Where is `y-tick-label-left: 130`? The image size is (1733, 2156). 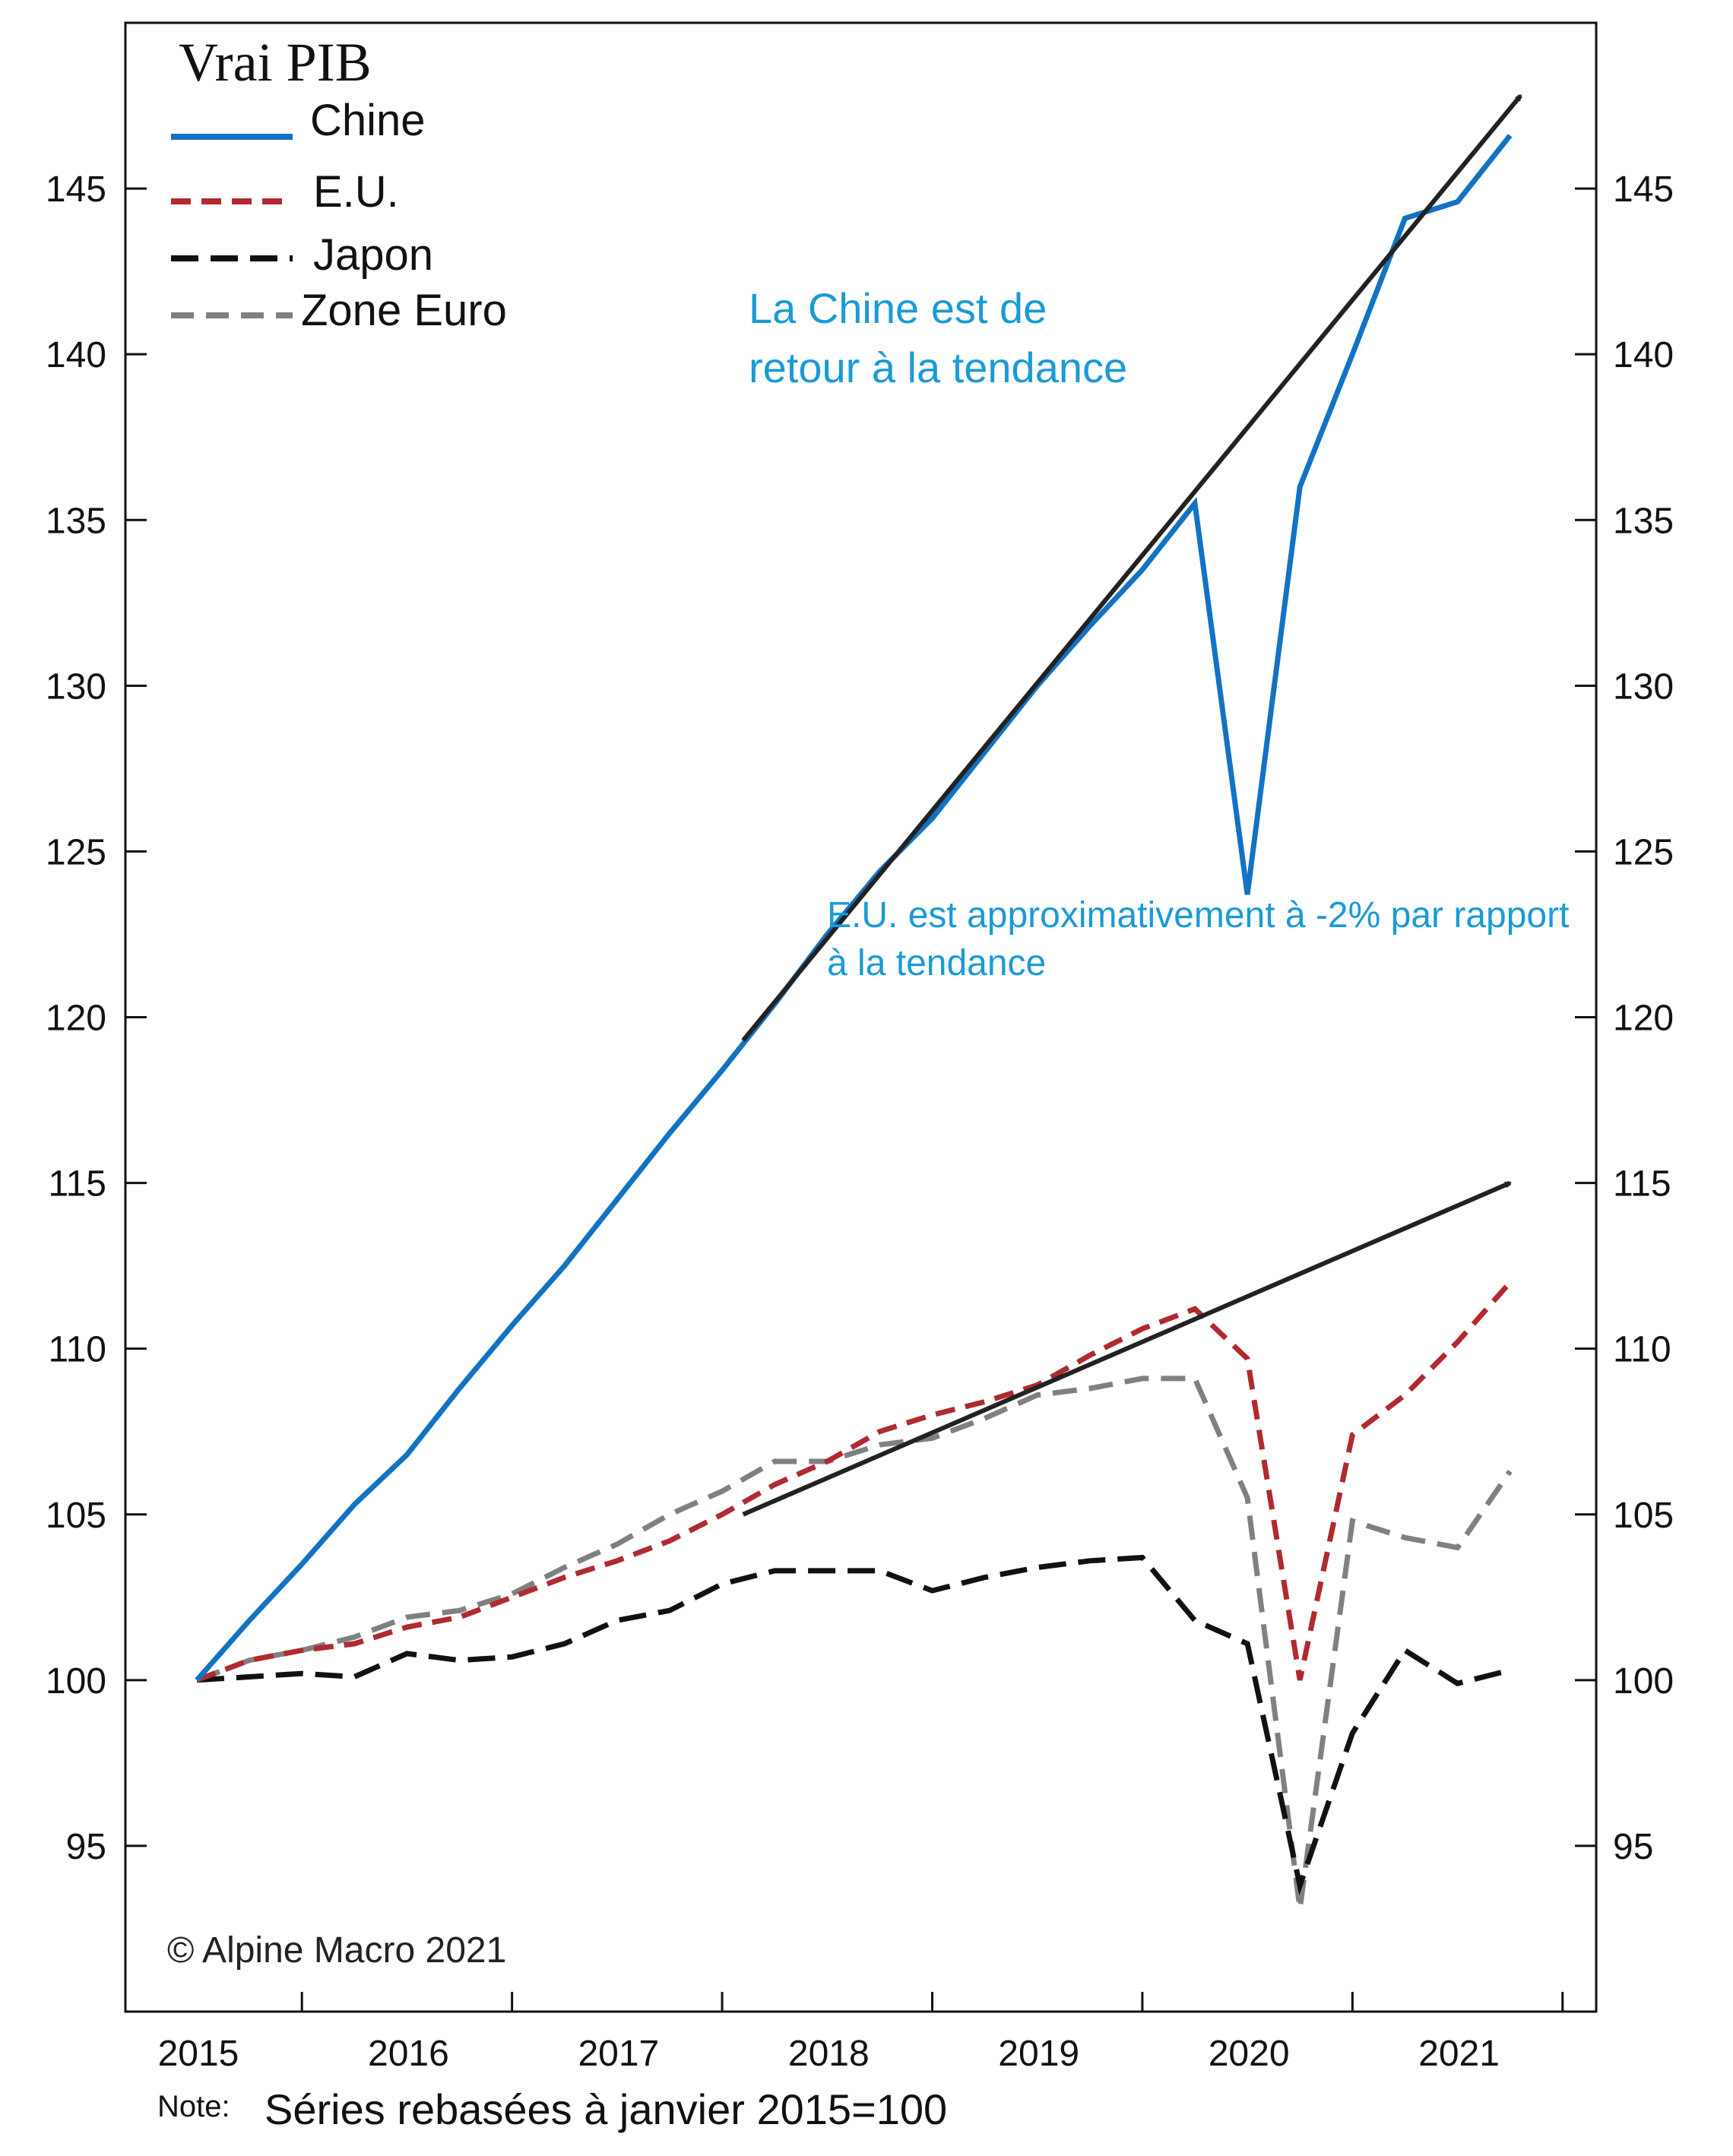 y-tick-label-left: 130 is located at coordinates (76, 687).